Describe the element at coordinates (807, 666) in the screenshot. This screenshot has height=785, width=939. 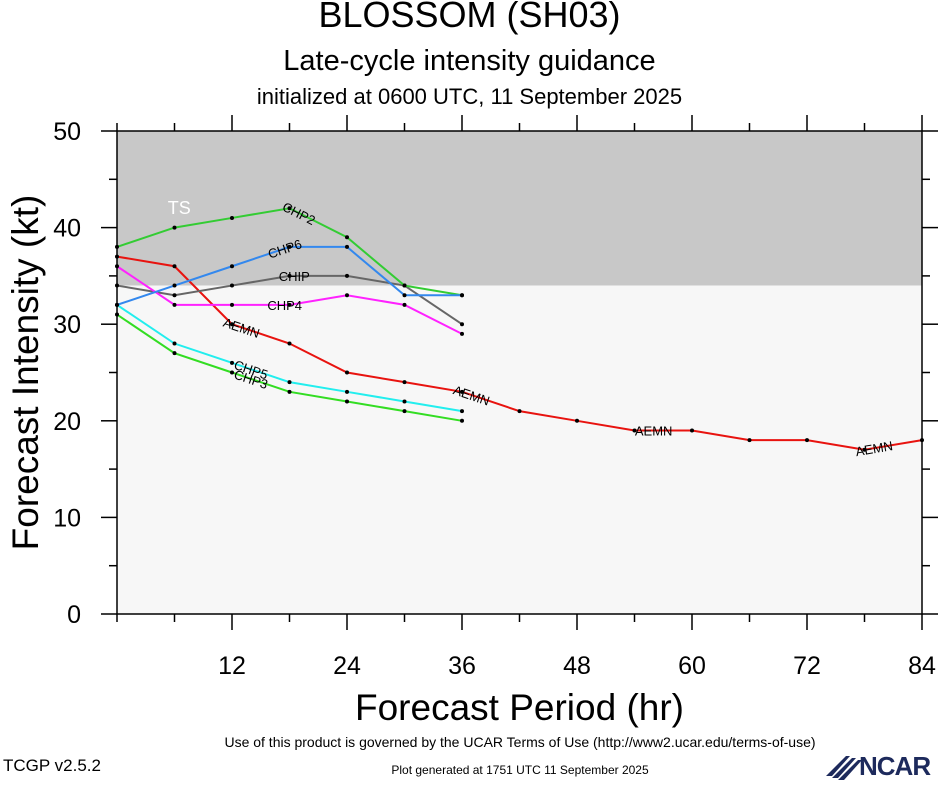
I see `x-tick-label: 72` at that location.